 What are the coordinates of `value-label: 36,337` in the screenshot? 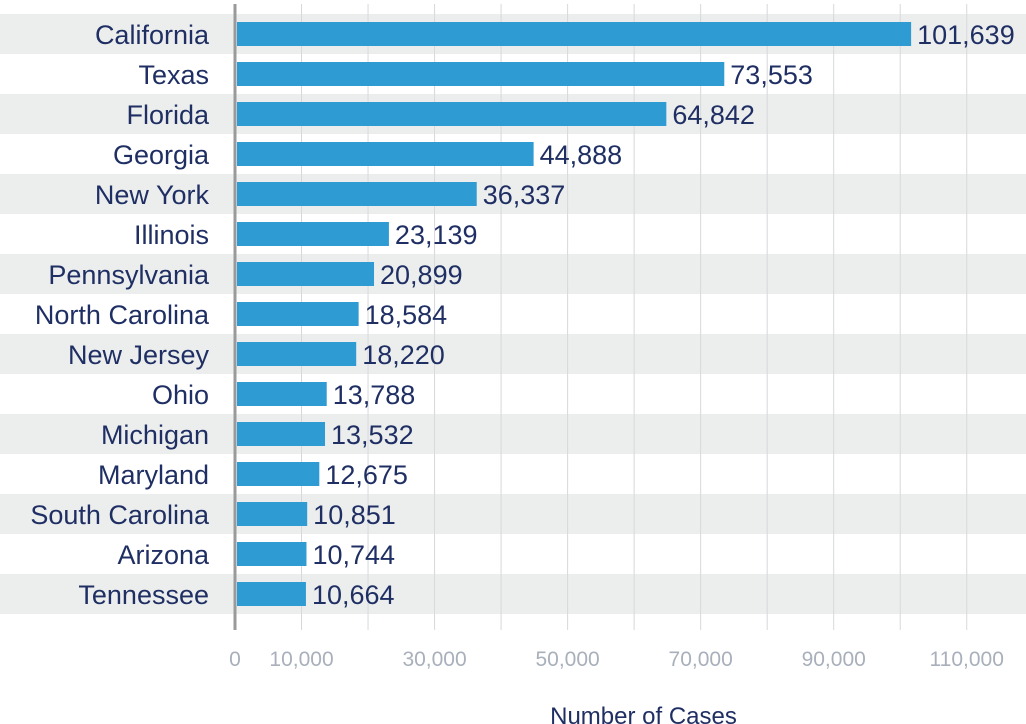 It's located at (524, 195).